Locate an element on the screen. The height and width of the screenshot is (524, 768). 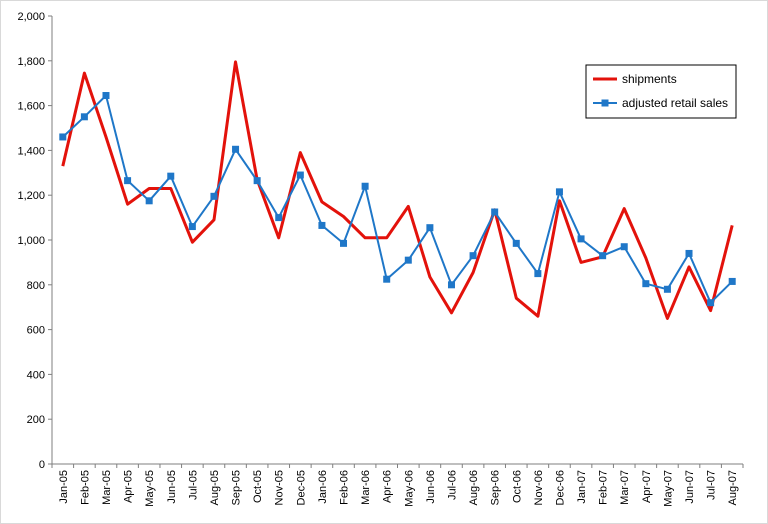
x-tick-label: Mar-06 is located at coordinates (366, 487).